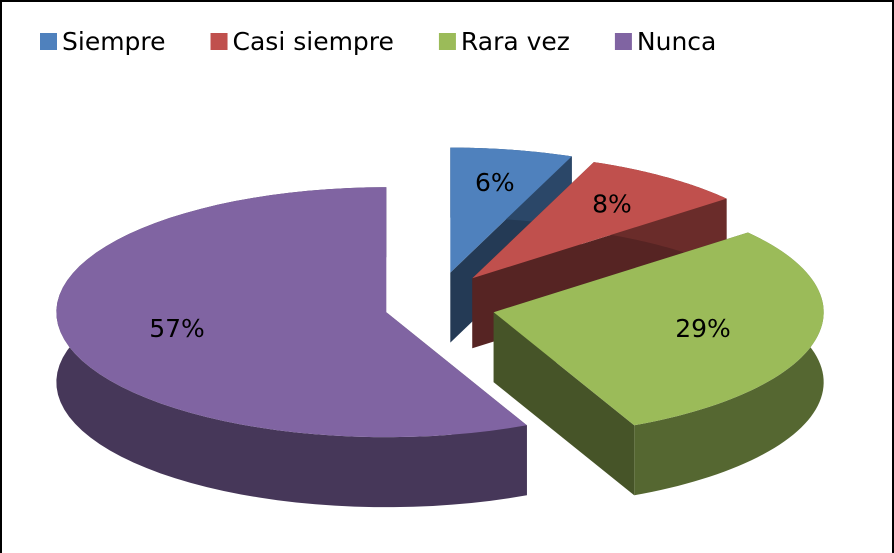 This screenshot has width=894, height=553. I want to click on legend-label: Siempre, so click(114, 41).